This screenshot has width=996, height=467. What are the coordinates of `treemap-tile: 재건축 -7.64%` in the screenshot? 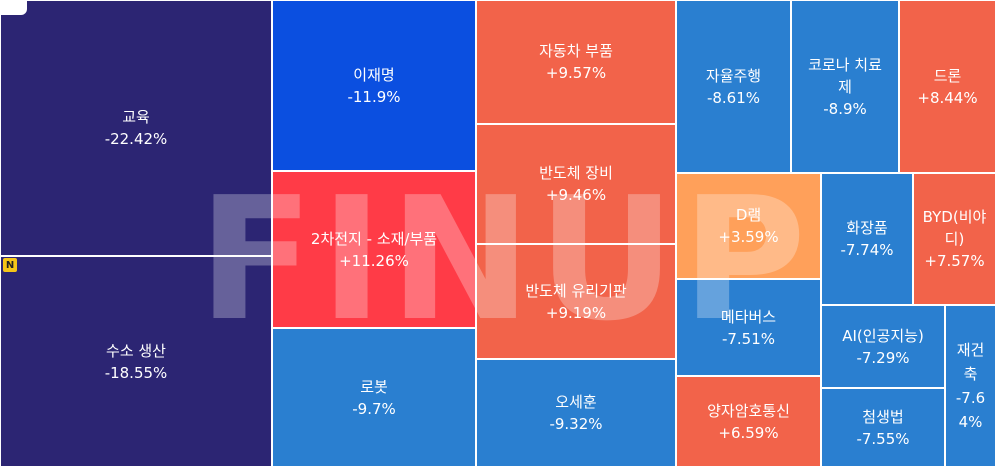 It's located at (970, 386).